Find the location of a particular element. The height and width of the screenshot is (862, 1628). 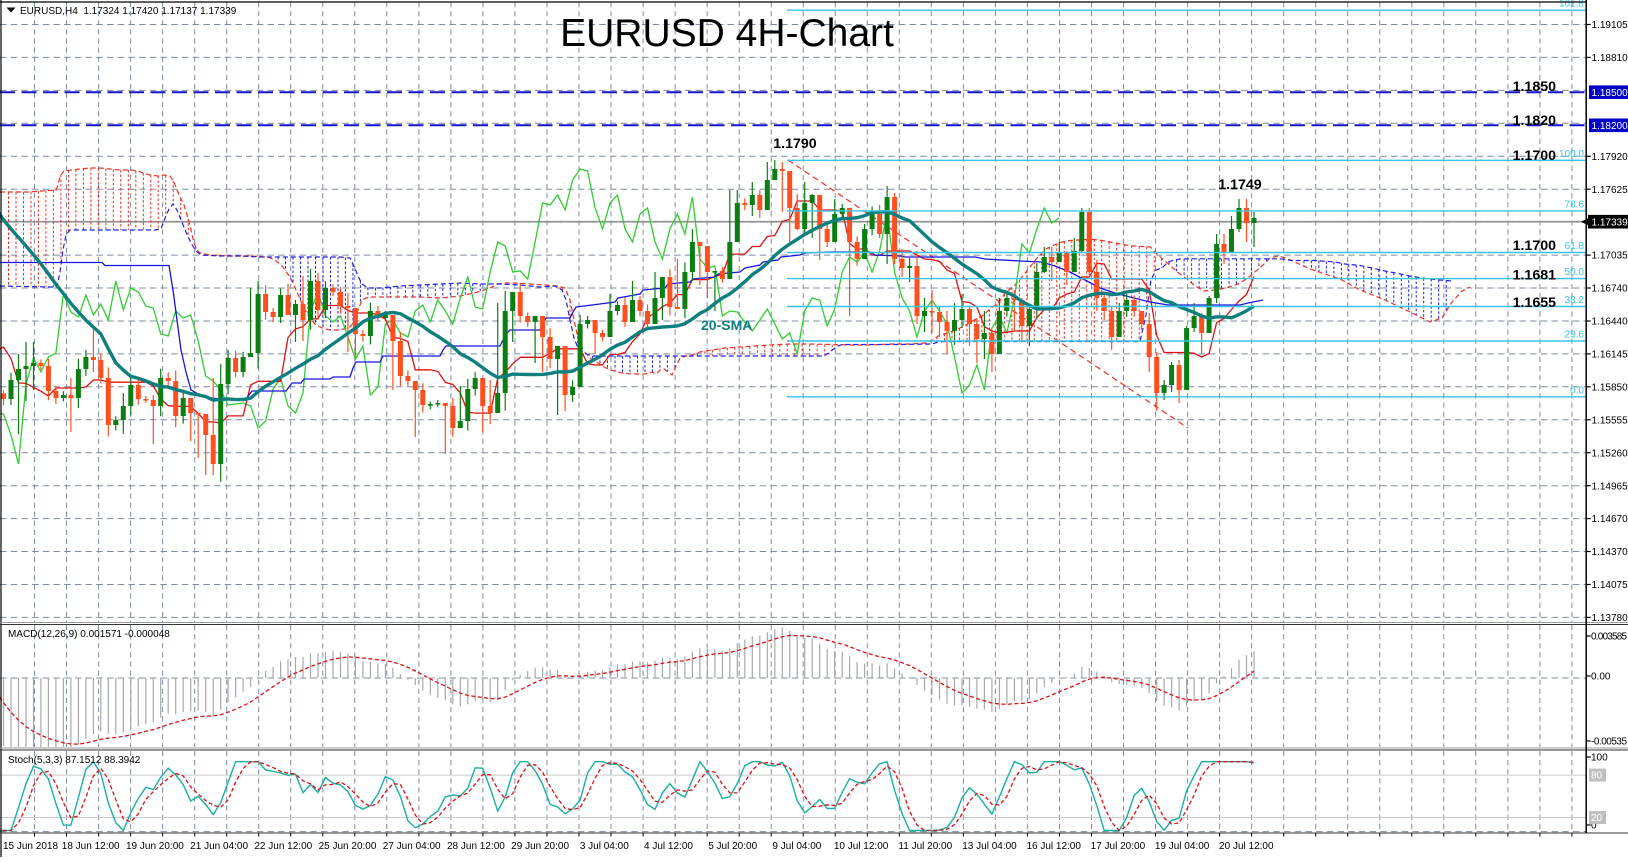

svg-text: 25 Jun 20:00 is located at coordinates (348, 846).